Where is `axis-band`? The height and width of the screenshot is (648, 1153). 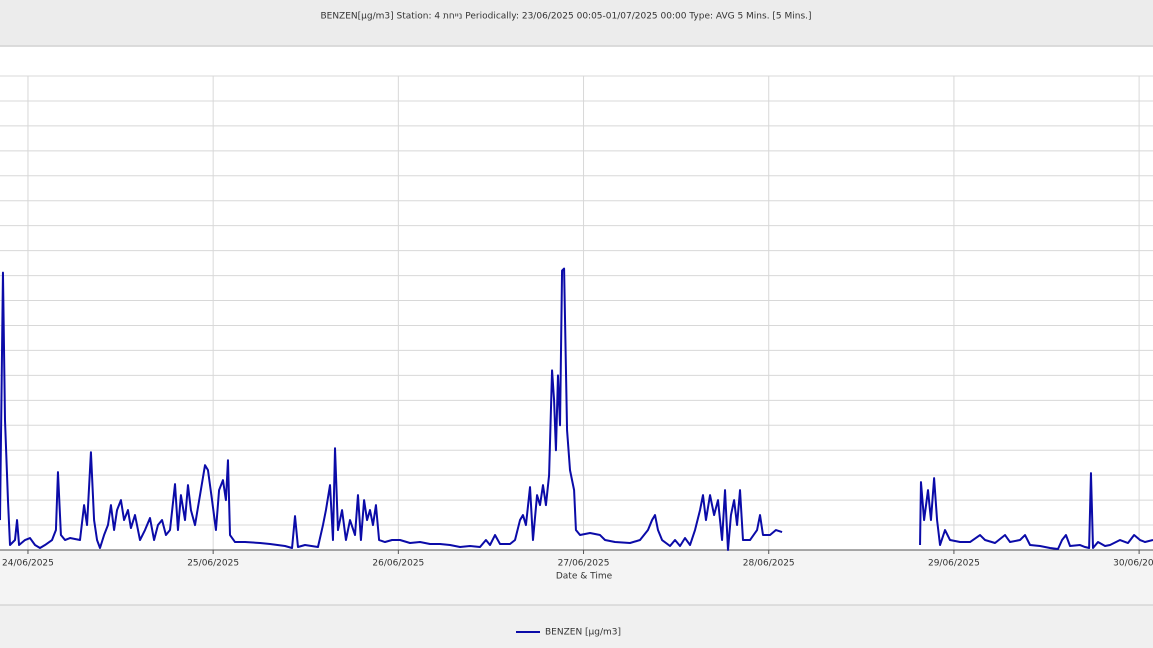 axis-band is located at coordinates (576, 577).